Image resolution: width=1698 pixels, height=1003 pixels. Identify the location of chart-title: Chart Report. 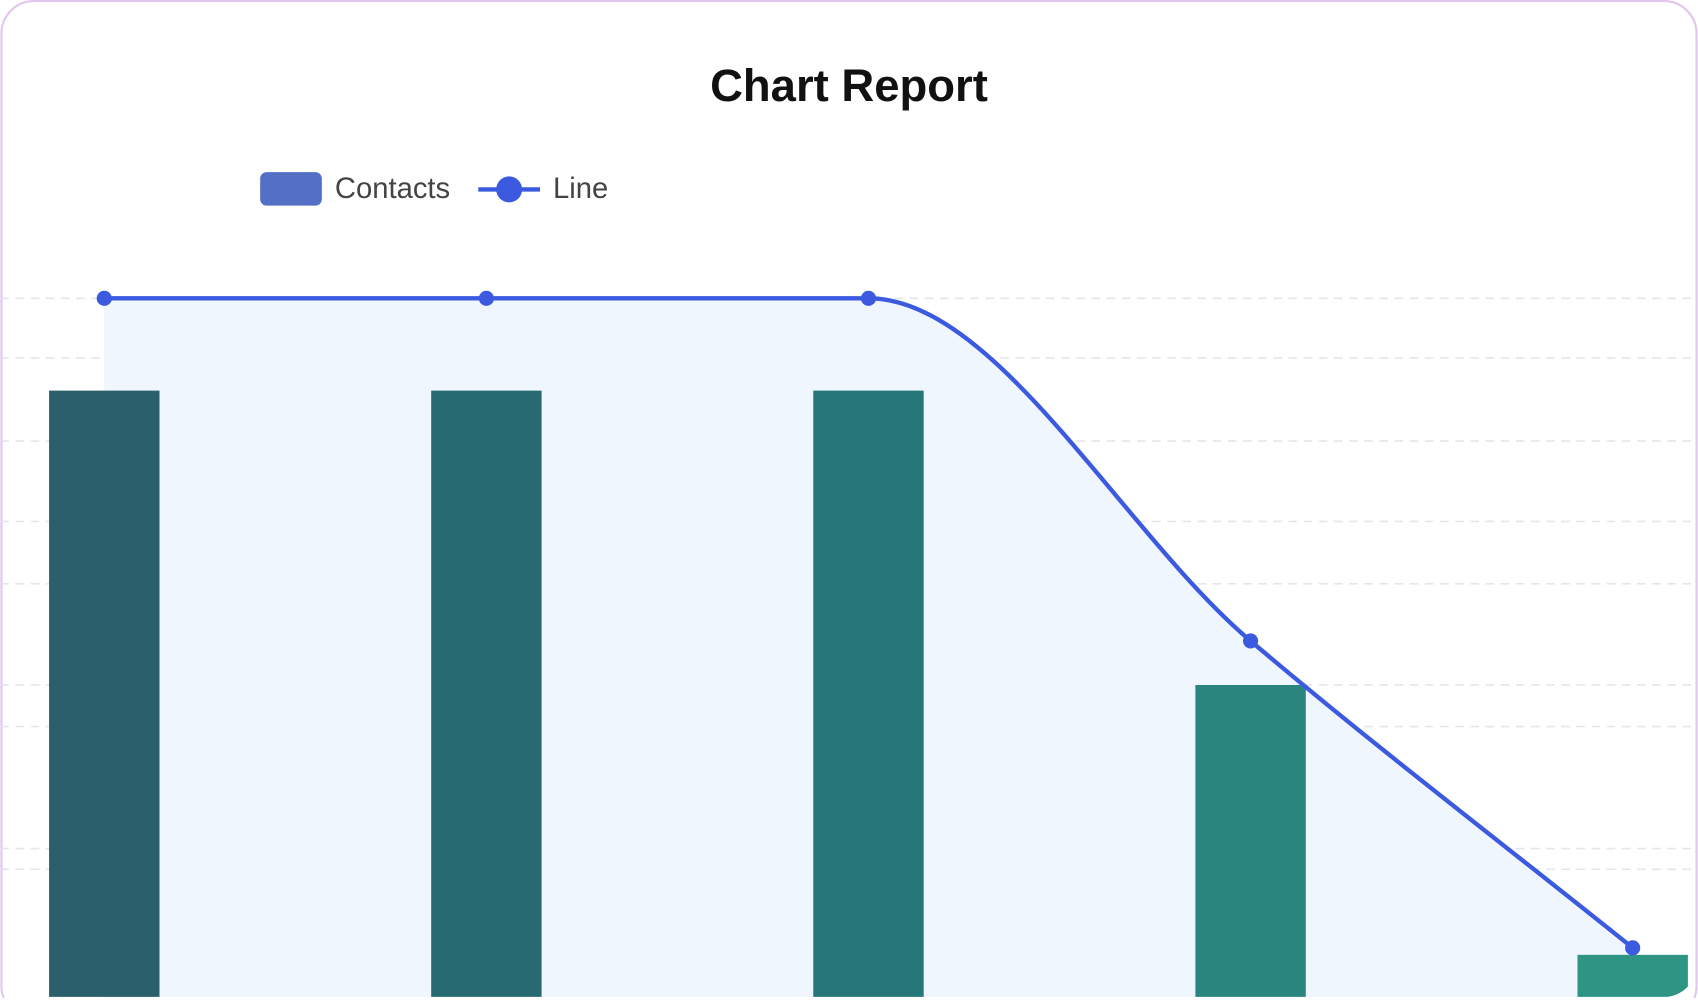
(849, 85).